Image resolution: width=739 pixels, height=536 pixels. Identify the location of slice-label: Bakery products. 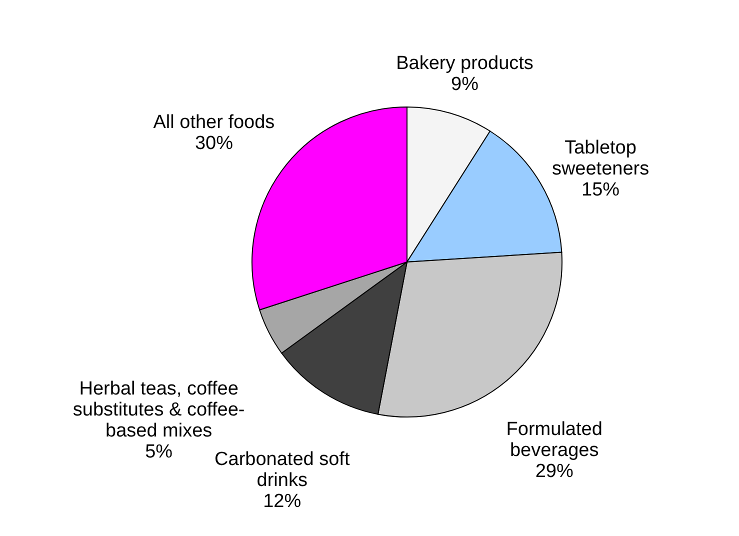
(465, 63).